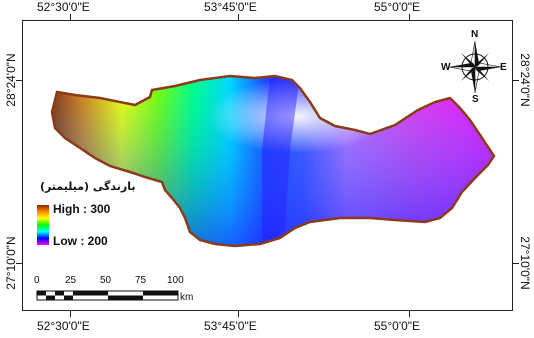 This screenshot has height=338, width=534. I want to click on scale-tick-50: 50, so click(106, 280).